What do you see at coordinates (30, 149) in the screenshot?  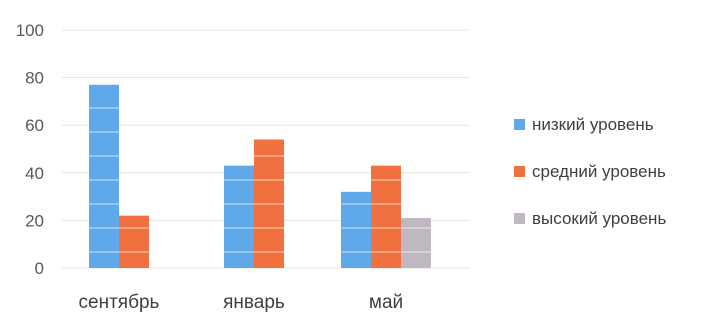 I see `y-axis-ticks: 0 20 40 60 80 100` at bounding box center [30, 149].